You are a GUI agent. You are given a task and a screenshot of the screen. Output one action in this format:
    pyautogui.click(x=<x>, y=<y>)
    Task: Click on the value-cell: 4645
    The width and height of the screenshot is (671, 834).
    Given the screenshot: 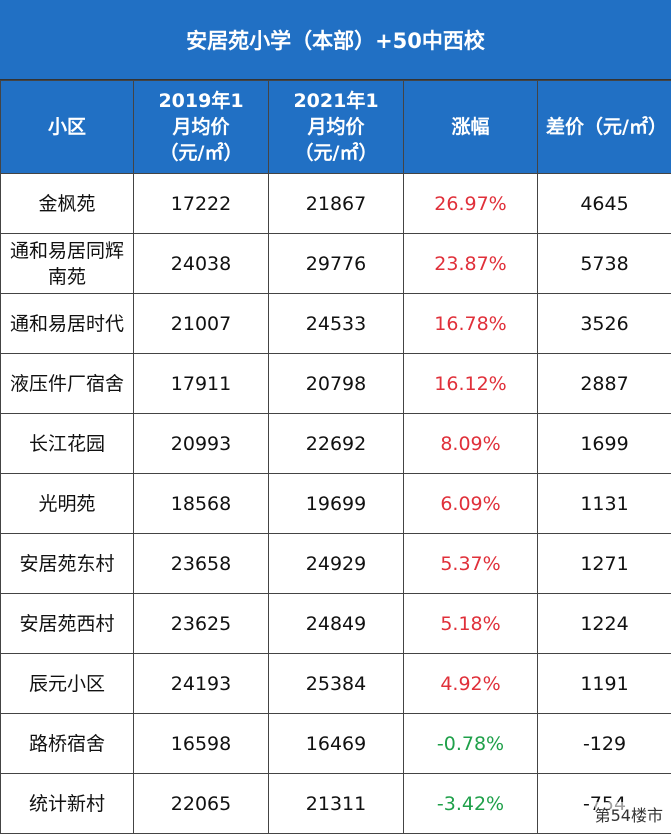 What is the action you would take?
    pyautogui.click(x=604, y=203)
    